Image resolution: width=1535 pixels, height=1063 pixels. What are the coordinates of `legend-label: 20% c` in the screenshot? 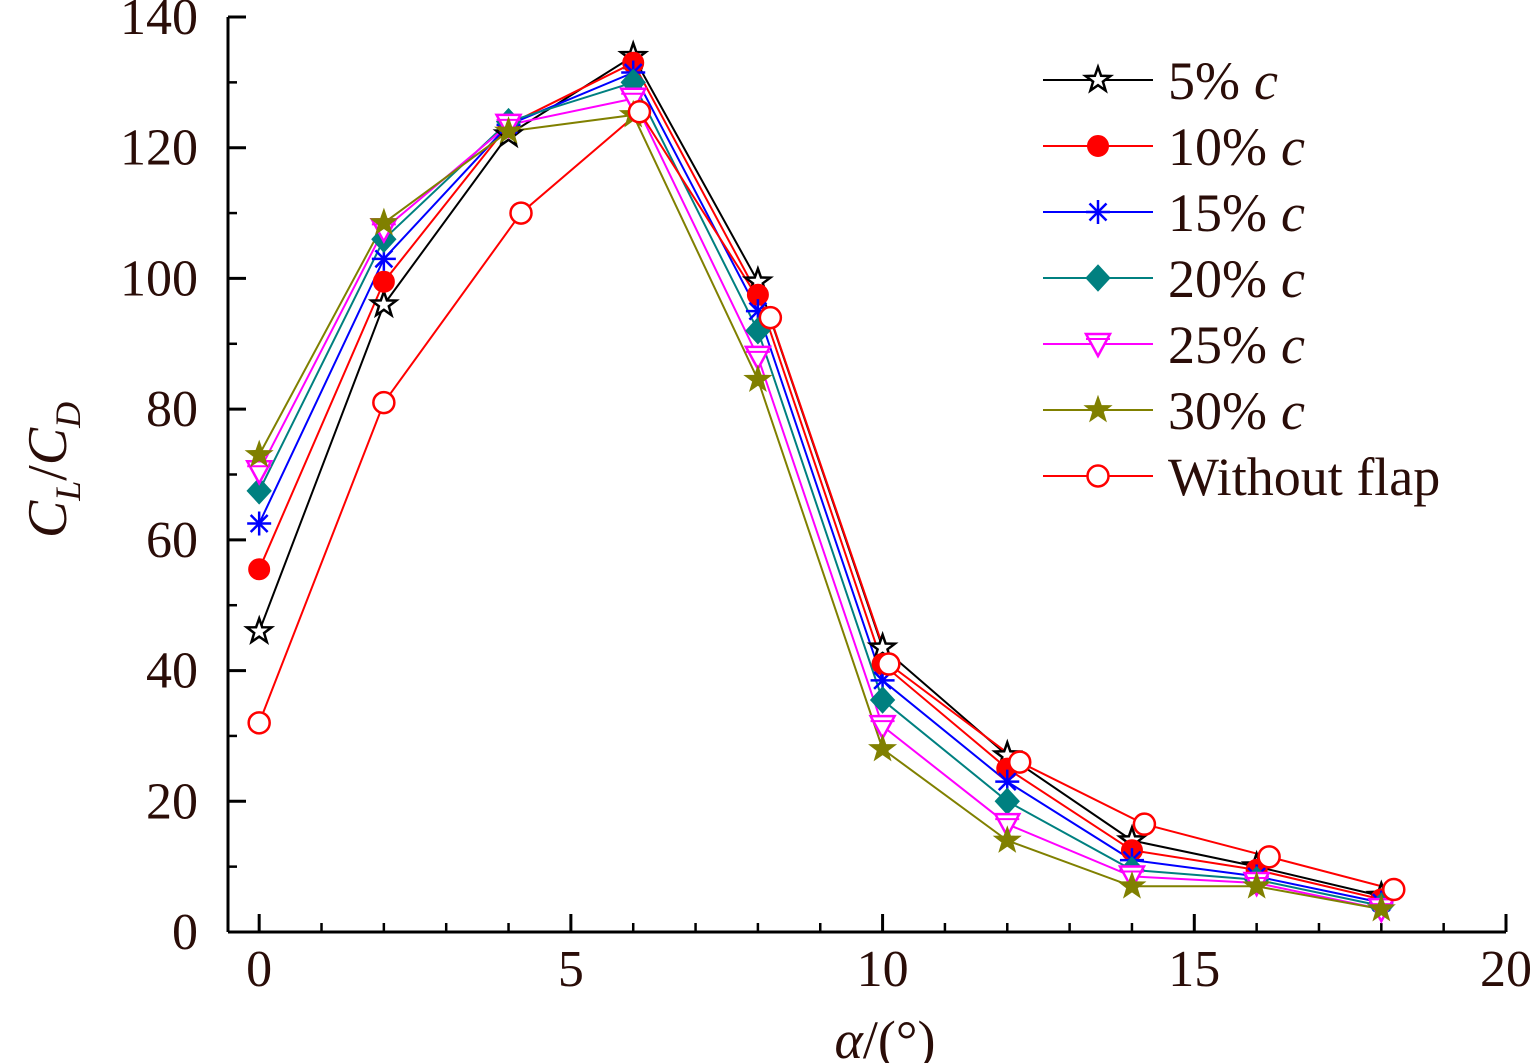 It's located at (1236, 279).